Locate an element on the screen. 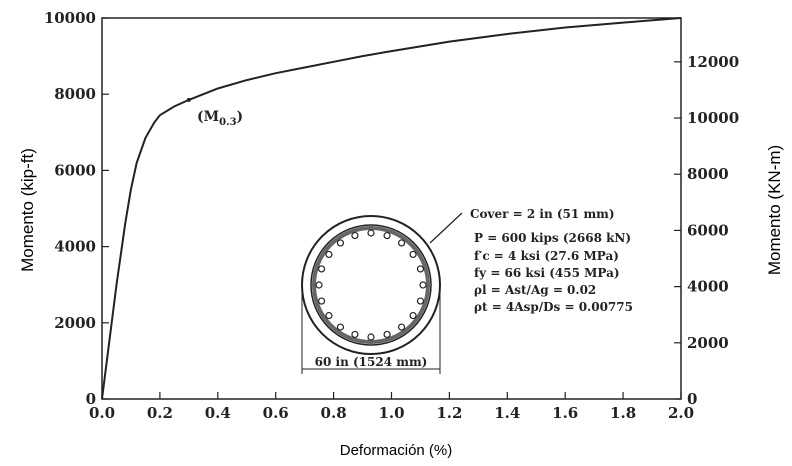 This screenshot has width=792, height=466. axial-load-label: P = 600 kips (2668 kN) is located at coordinates (552, 238).